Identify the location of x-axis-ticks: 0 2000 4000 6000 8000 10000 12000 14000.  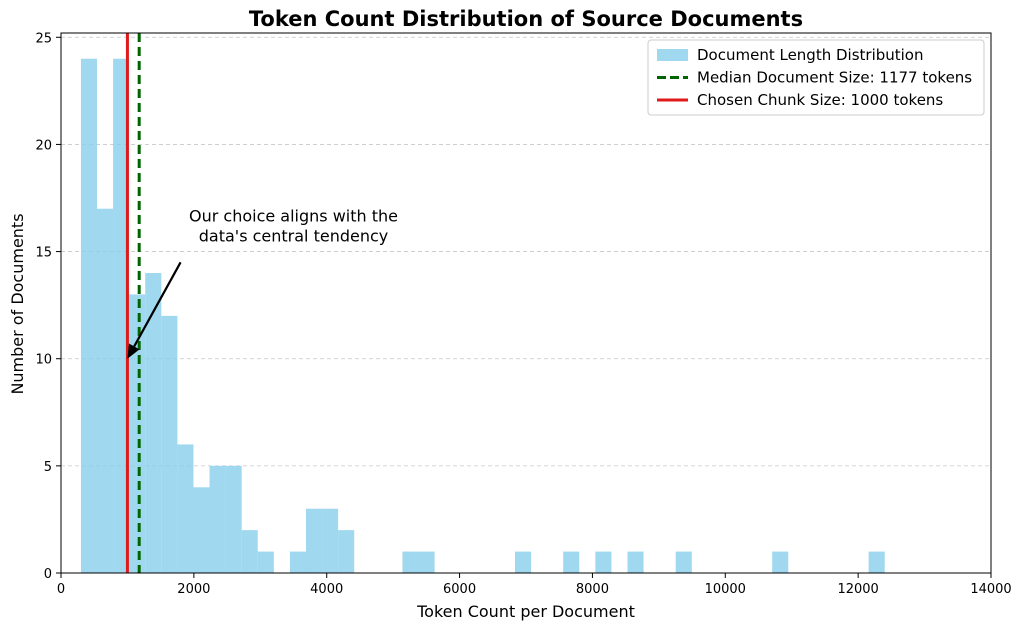
(534, 585).